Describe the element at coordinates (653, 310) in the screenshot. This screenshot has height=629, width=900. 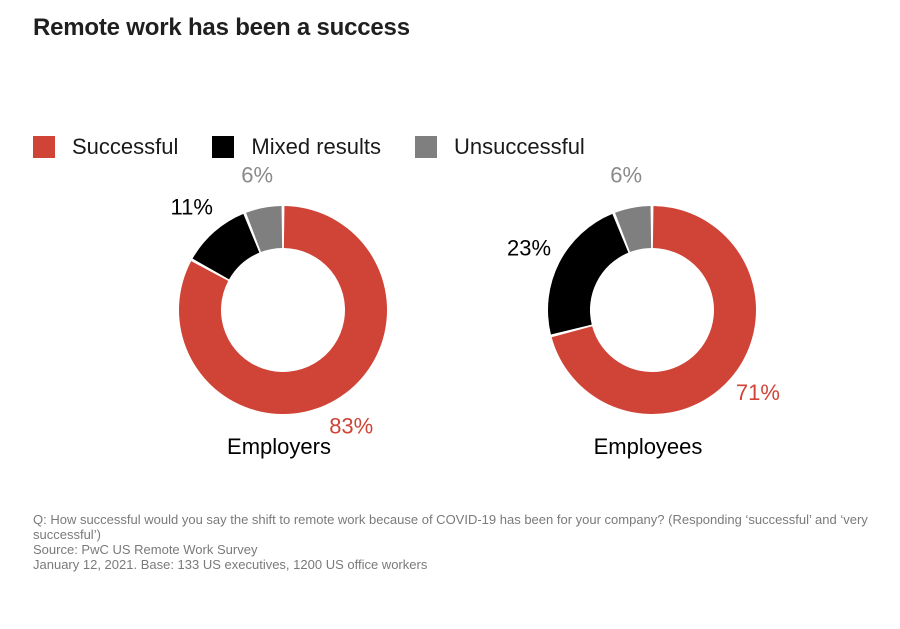
I see `employees-slice-successful` at that location.